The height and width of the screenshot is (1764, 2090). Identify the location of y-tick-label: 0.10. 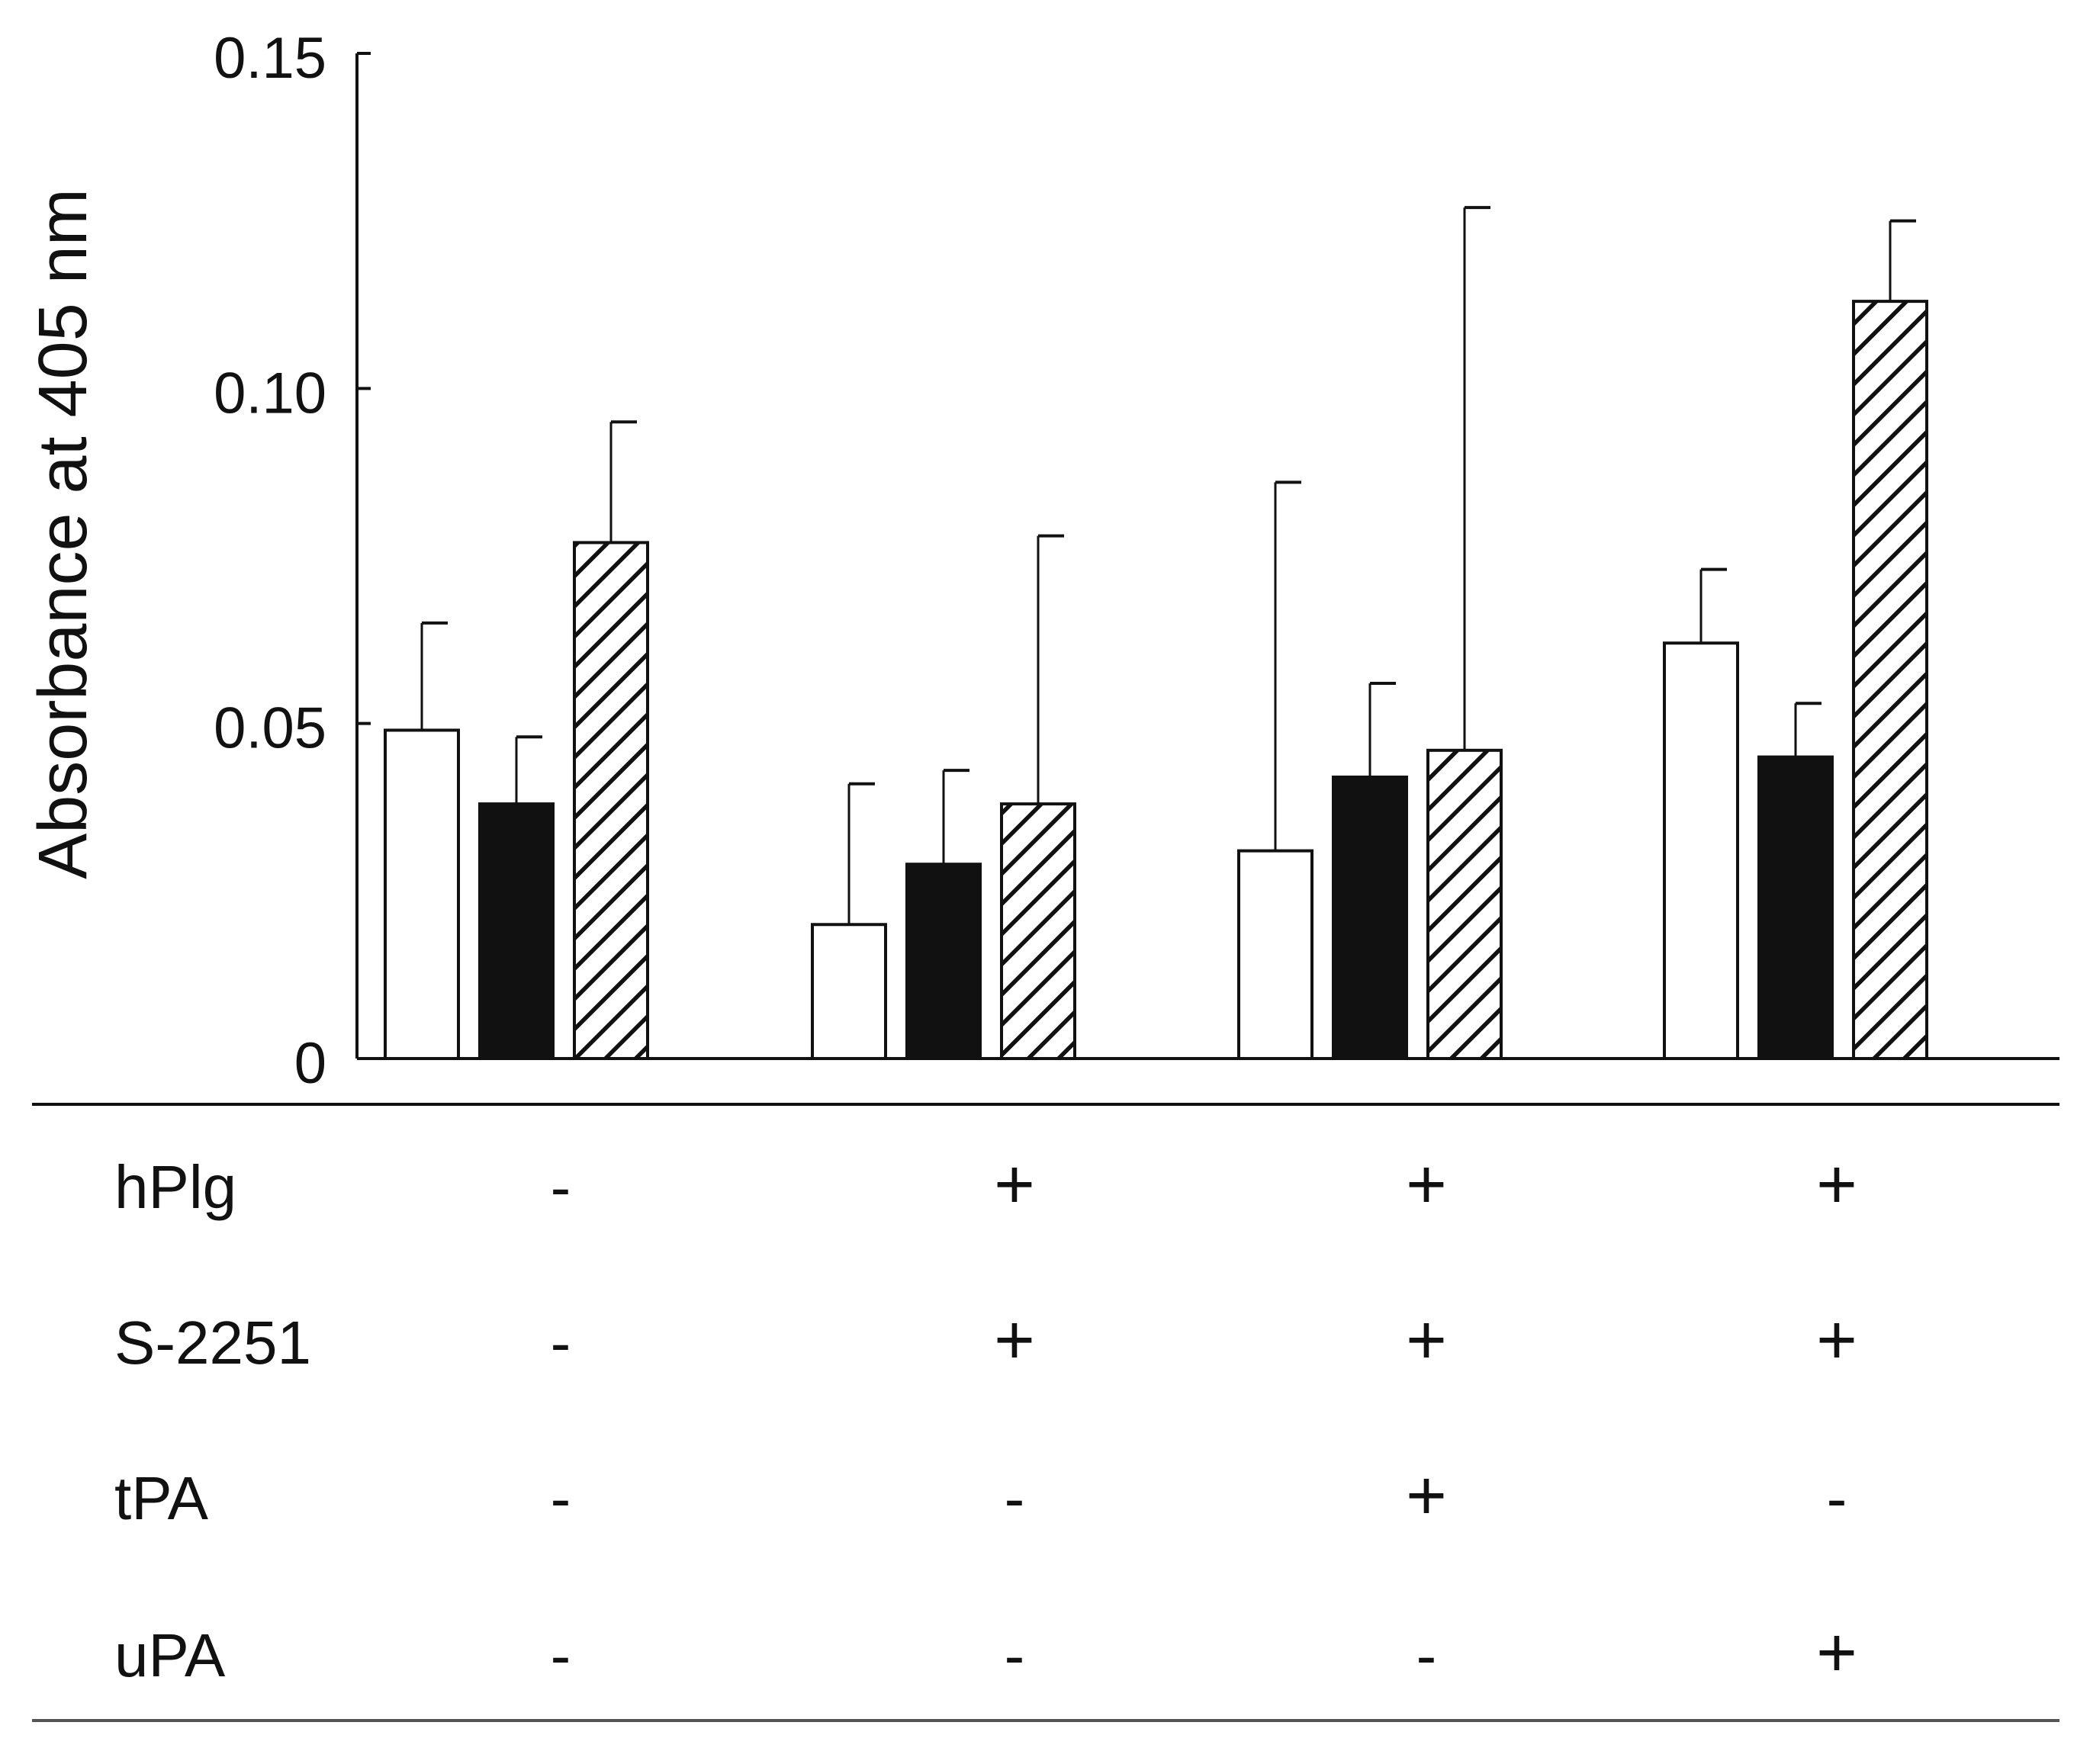
(270, 393).